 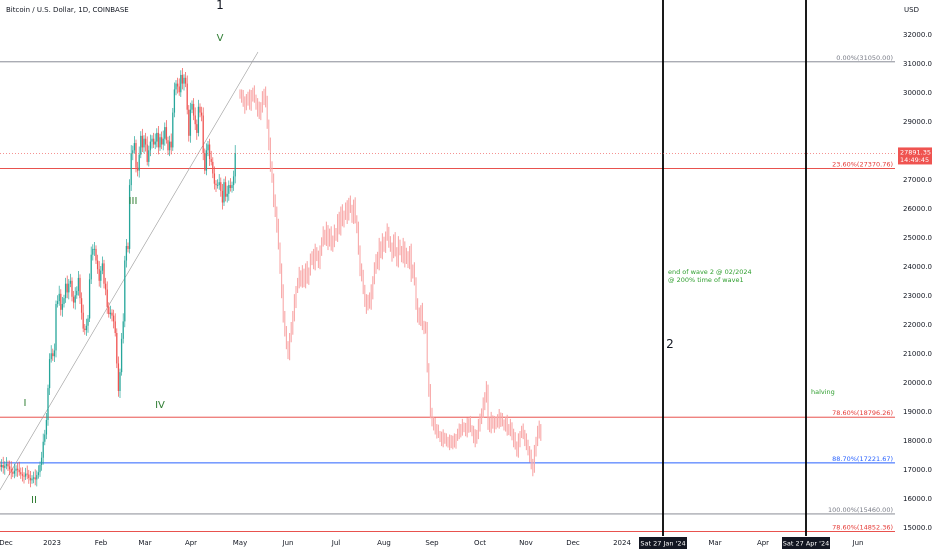 I want to click on wave-label-iii: III, so click(x=133, y=201).